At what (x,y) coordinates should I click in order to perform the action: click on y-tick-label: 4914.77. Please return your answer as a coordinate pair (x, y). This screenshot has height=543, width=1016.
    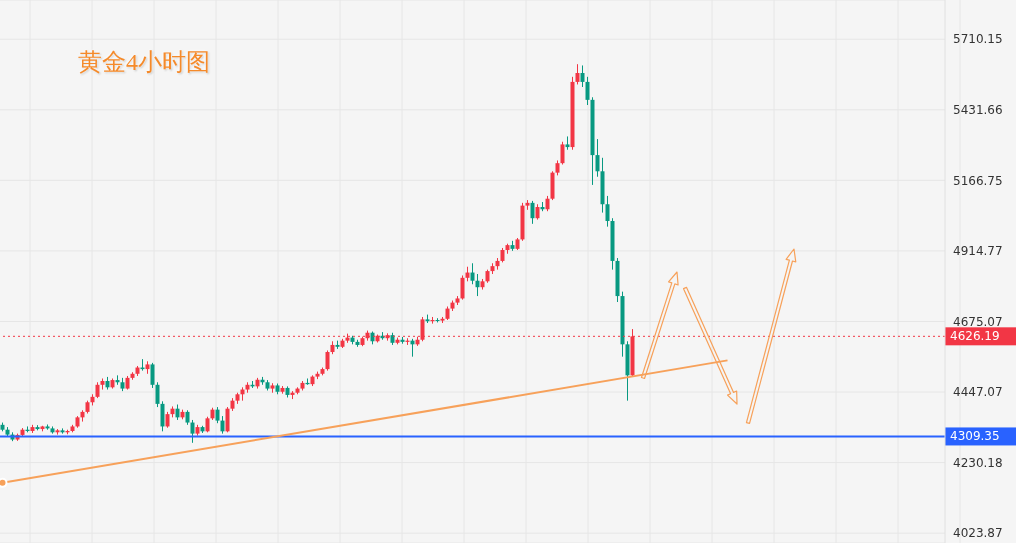
    Looking at the image, I should click on (978, 251).